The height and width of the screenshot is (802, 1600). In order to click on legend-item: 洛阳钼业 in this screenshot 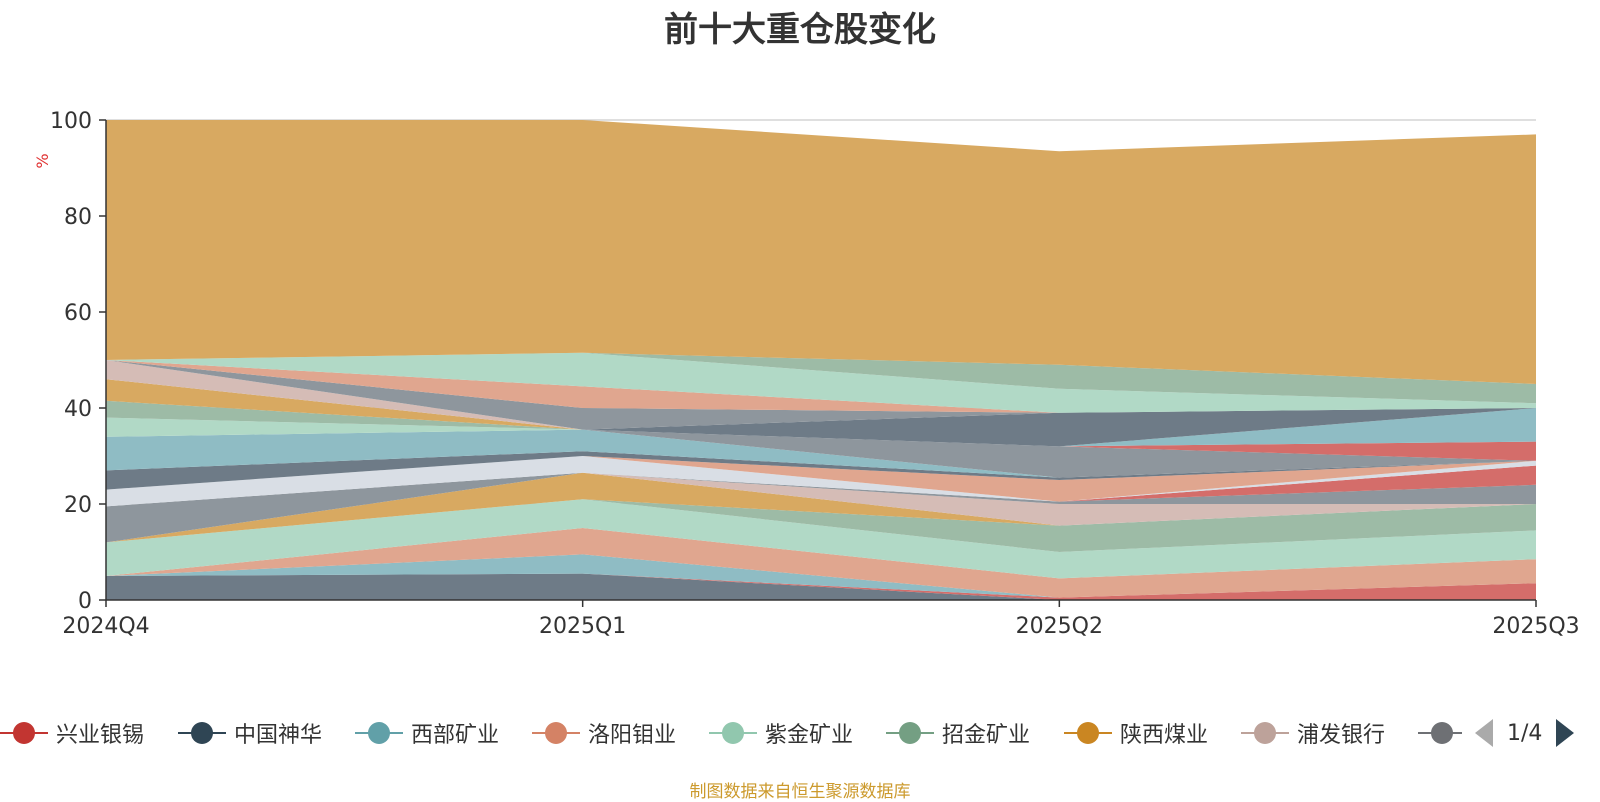, I will do `click(604, 733)`.